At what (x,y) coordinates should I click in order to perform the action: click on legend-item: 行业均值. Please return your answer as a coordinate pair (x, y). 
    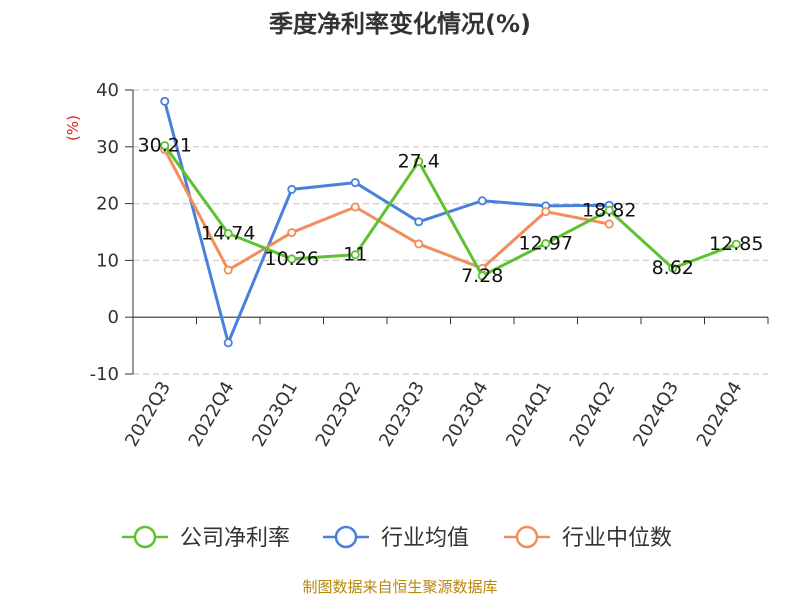
    Looking at the image, I should click on (396, 538).